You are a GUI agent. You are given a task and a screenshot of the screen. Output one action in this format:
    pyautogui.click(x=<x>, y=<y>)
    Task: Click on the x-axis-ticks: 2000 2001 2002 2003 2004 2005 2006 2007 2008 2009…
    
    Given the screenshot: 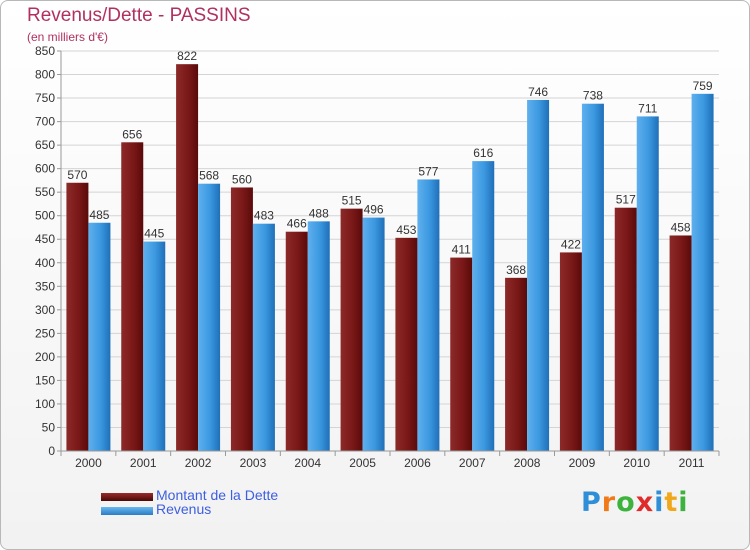 What is the action you would take?
    pyautogui.click(x=390, y=460)
    